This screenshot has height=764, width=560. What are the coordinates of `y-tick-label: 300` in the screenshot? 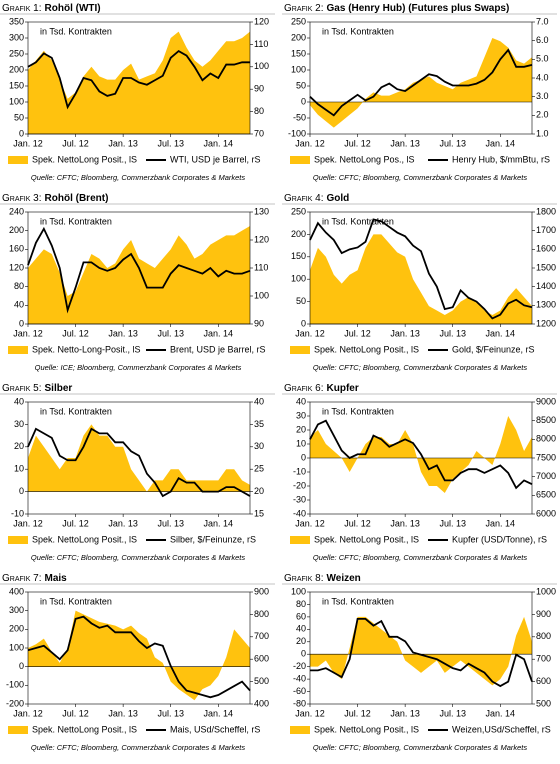 It's located at (16, 37).